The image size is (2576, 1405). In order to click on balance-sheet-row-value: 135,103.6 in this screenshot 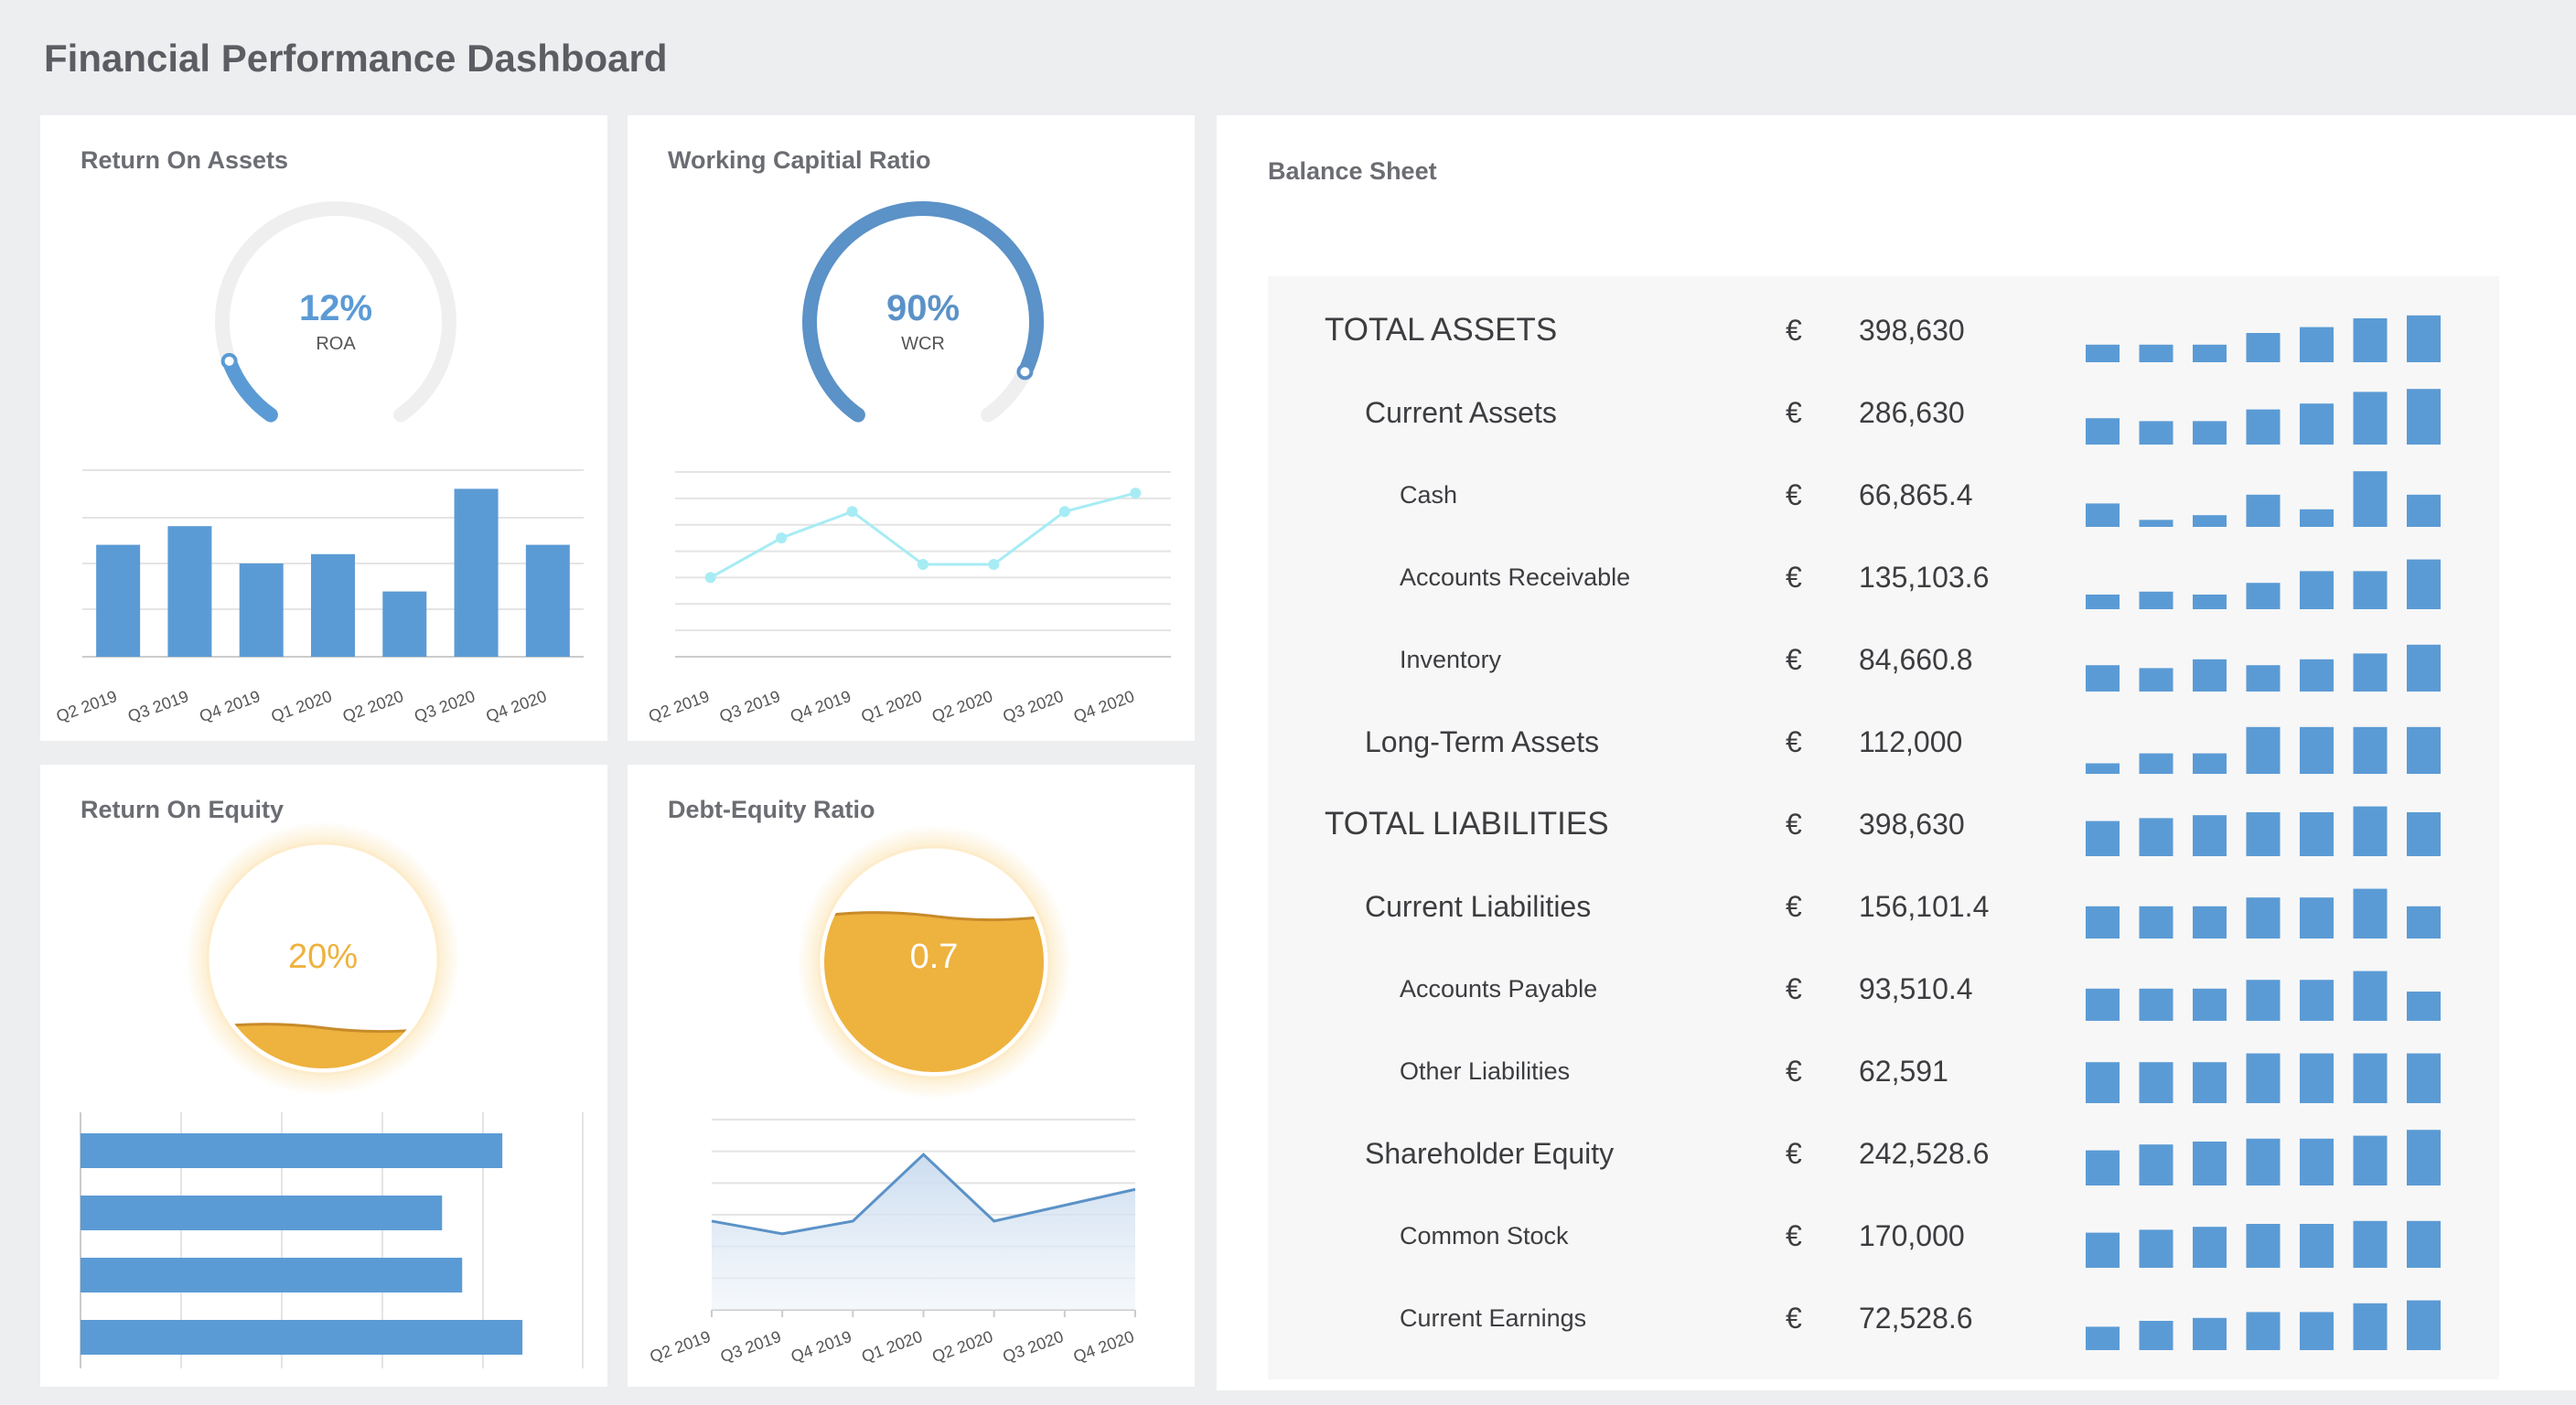, I will do `click(1924, 577)`.